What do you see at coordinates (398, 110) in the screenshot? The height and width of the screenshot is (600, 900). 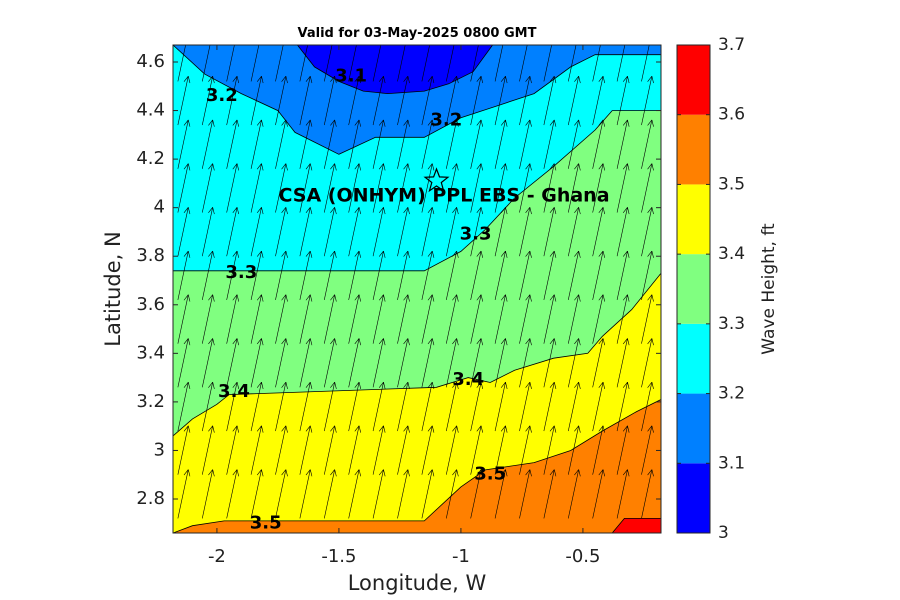 I see `y-tick: 4.4` at bounding box center [398, 110].